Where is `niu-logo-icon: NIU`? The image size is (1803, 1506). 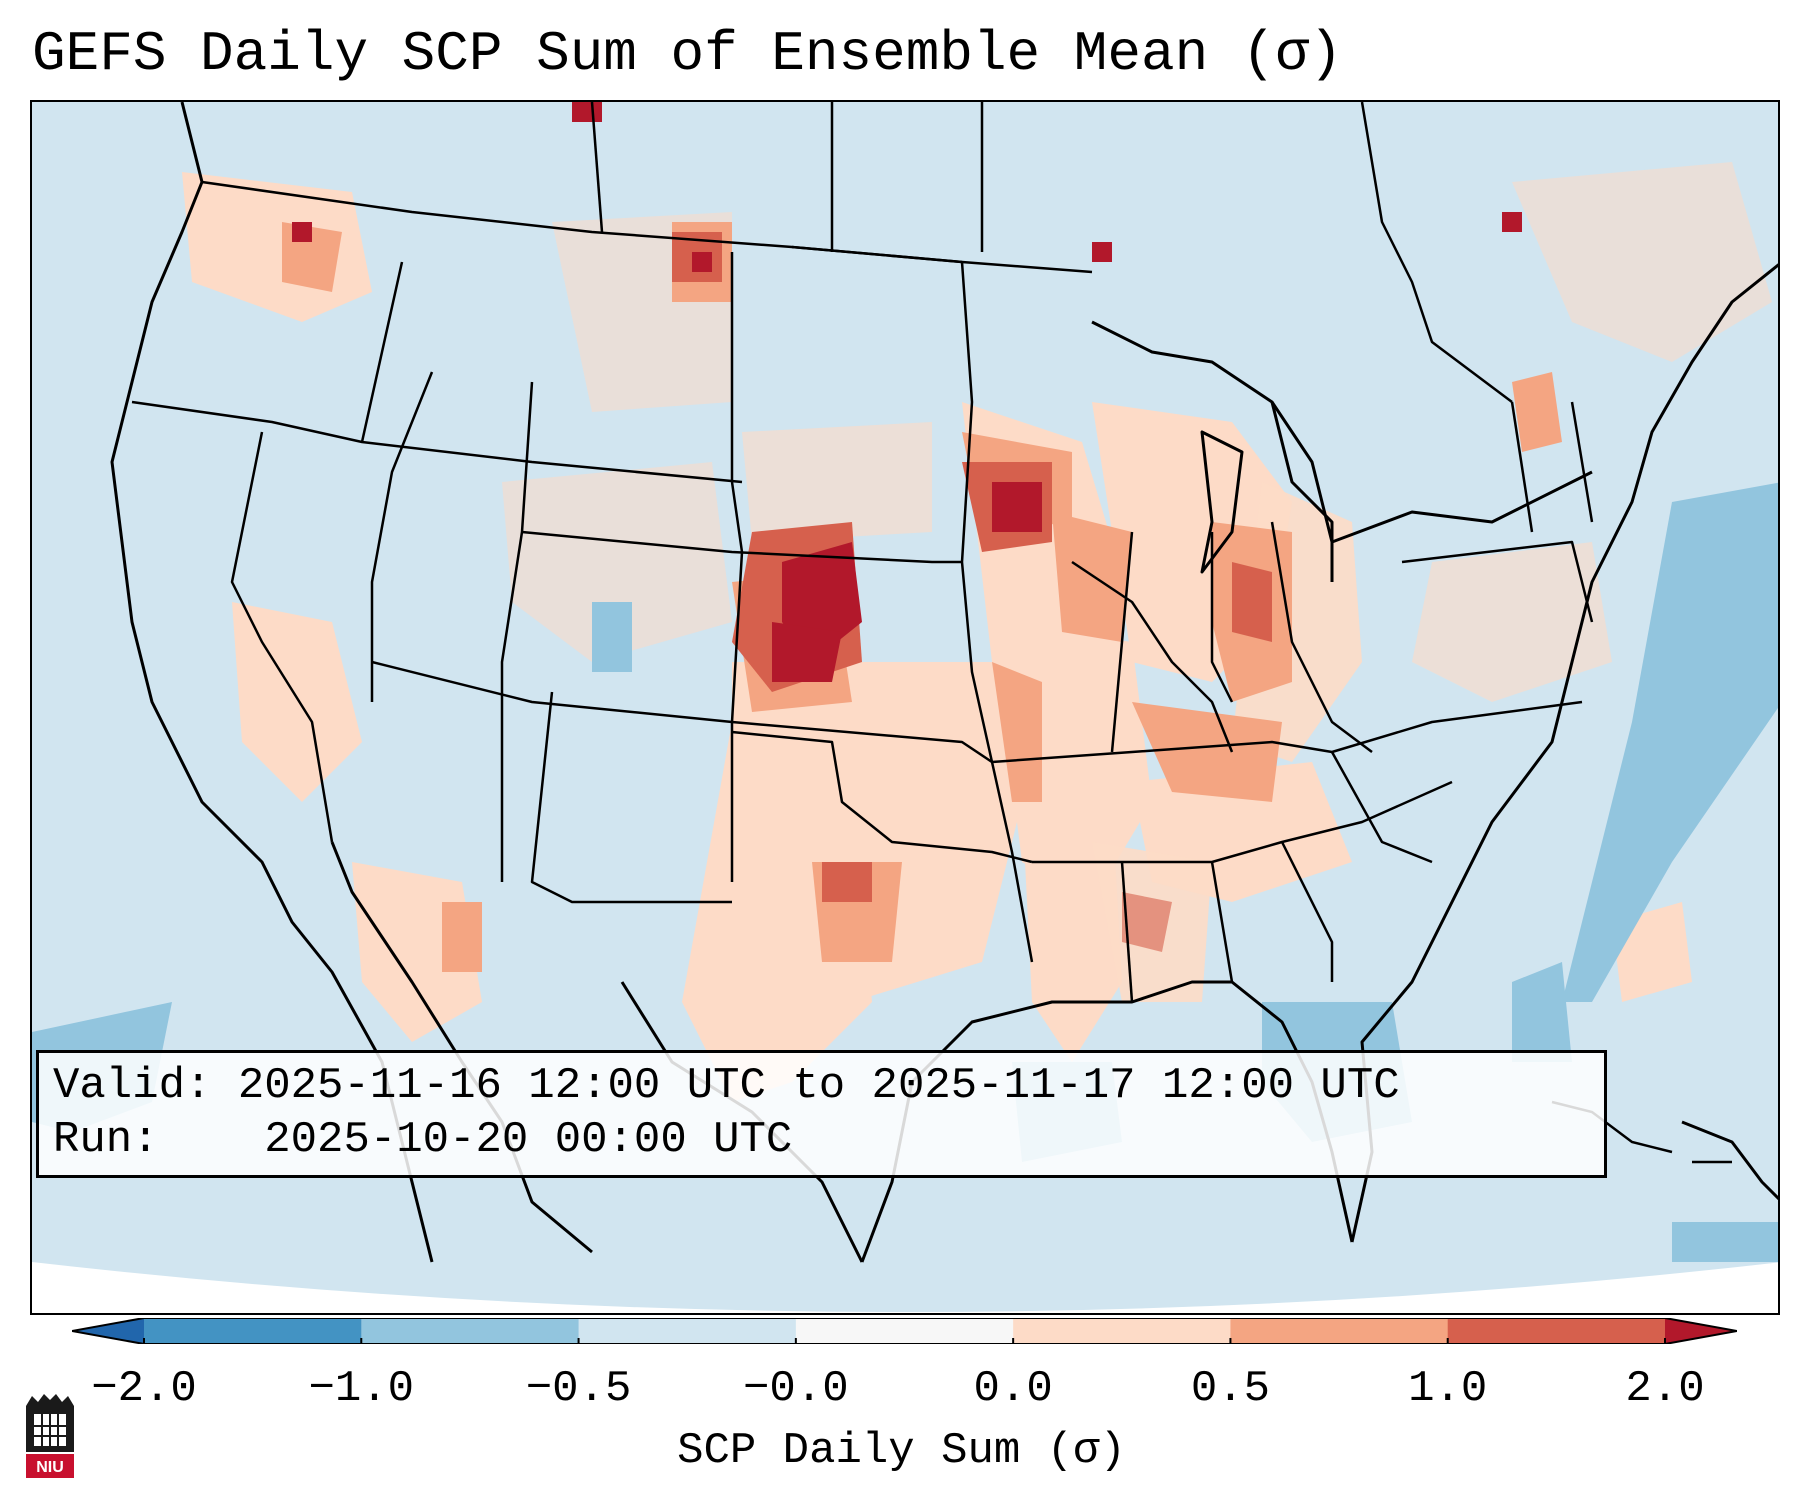 niu-logo-icon: NIU is located at coordinates (50, 1436).